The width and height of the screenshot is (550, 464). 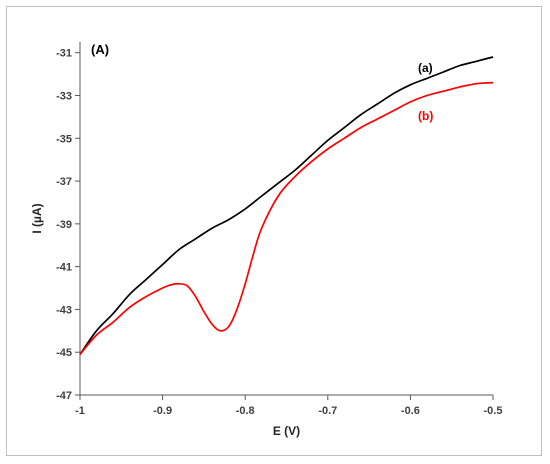 What do you see at coordinates (37, 218) in the screenshot?
I see `y-axis-title: I (µA)` at bounding box center [37, 218].